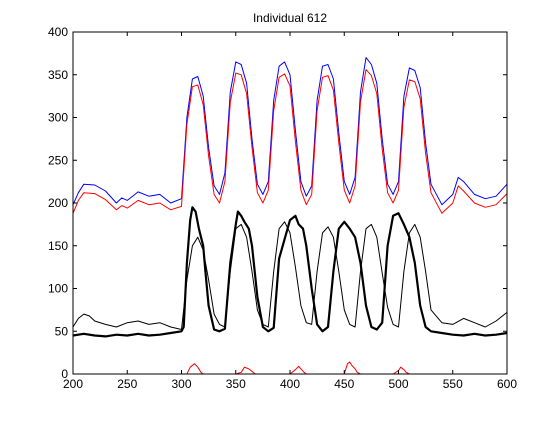 The width and height of the screenshot is (560, 425). Describe the element at coordinates (236, 384) in the screenshot. I see `x-tick-label: 350` at that location.